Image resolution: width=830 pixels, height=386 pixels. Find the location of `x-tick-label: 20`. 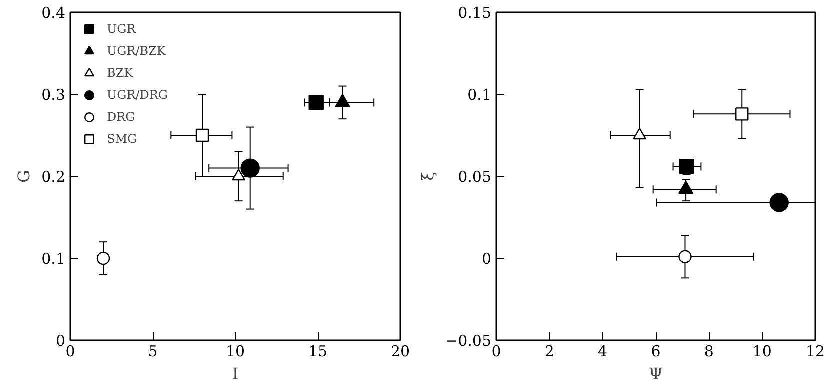

x-tick-label: 20 is located at coordinates (400, 351).